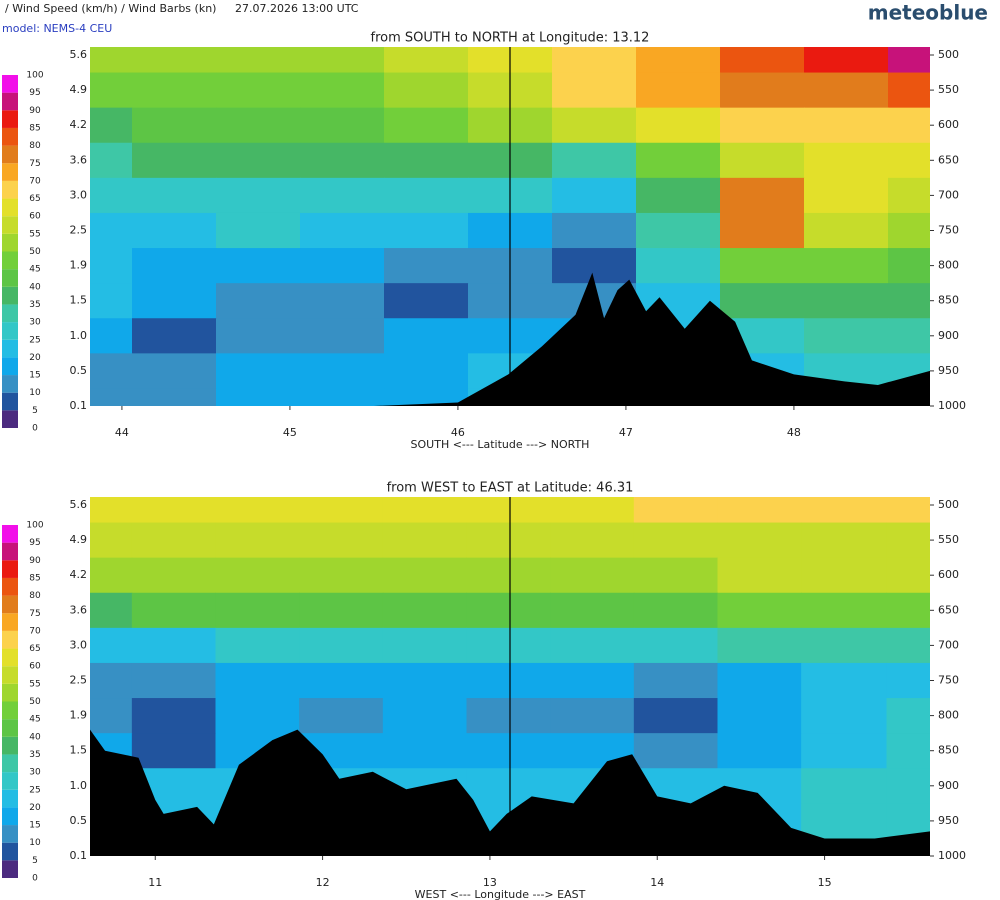 This screenshot has width=1000, height=900. What do you see at coordinates (34, 93) in the screenshot?
I see `colorbar-label: 95` at bounding box center [34, 93].